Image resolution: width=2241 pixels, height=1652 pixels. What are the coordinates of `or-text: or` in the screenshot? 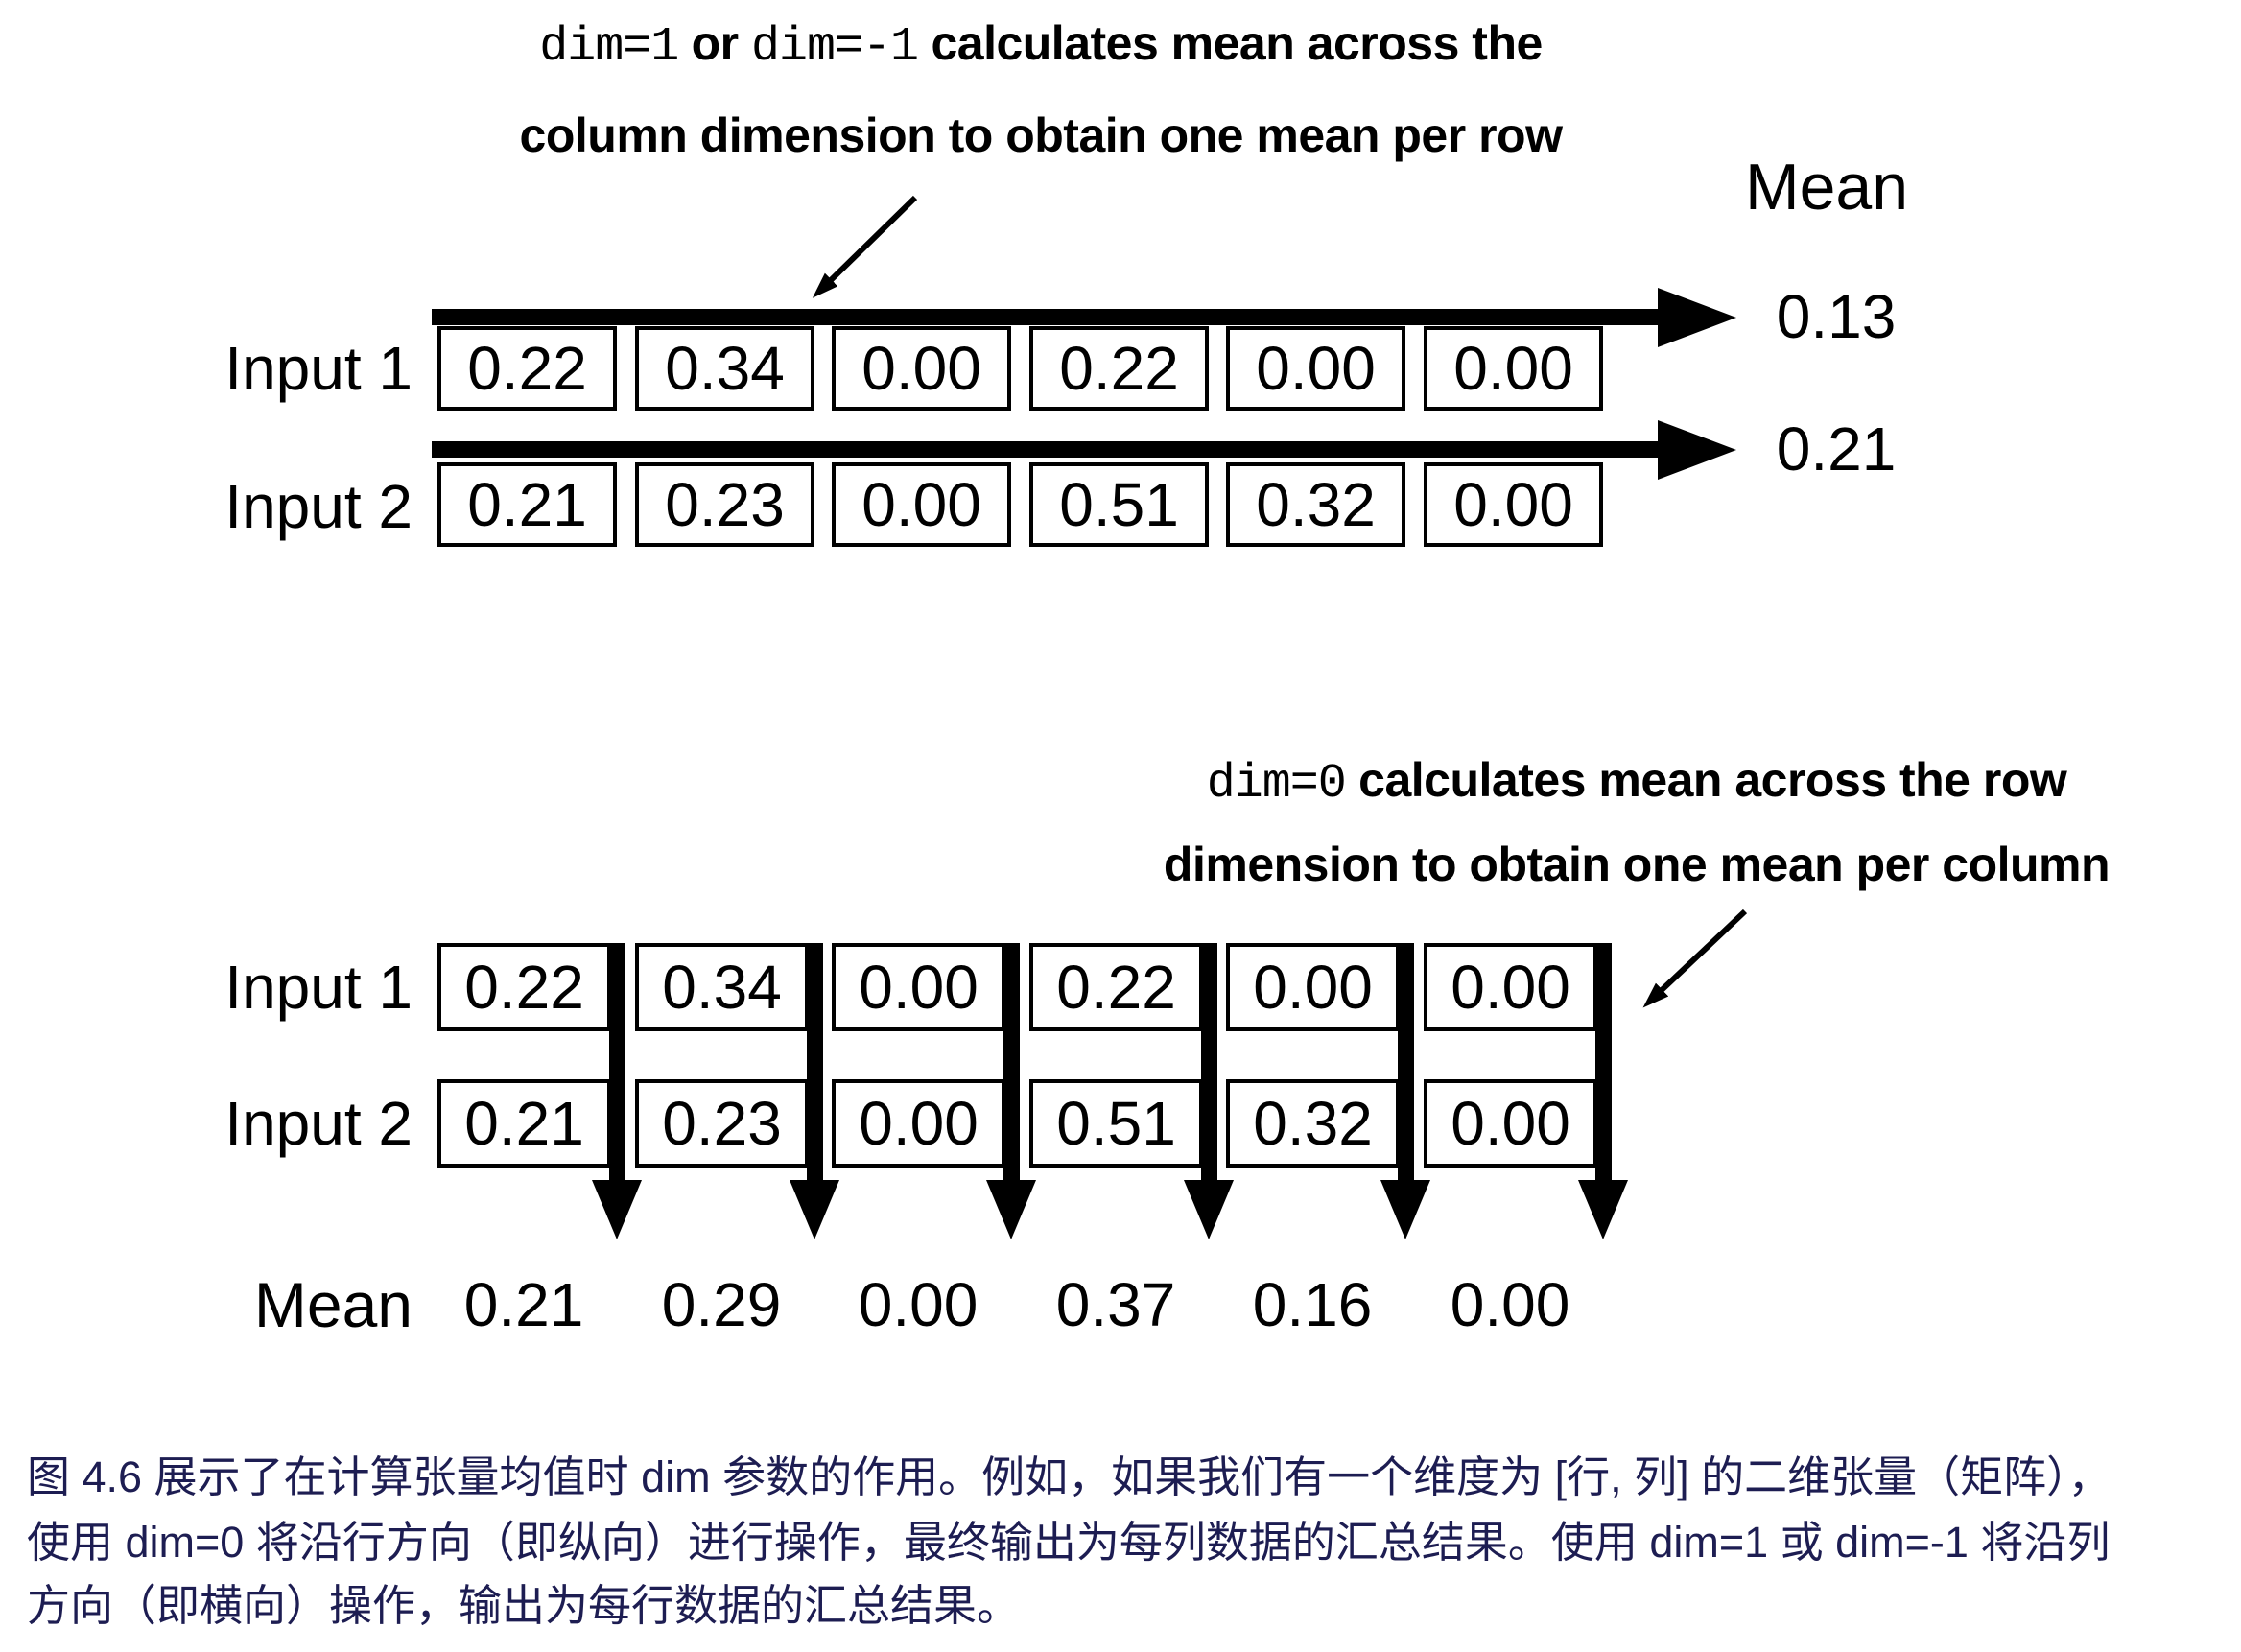 It's located at (715, 43).